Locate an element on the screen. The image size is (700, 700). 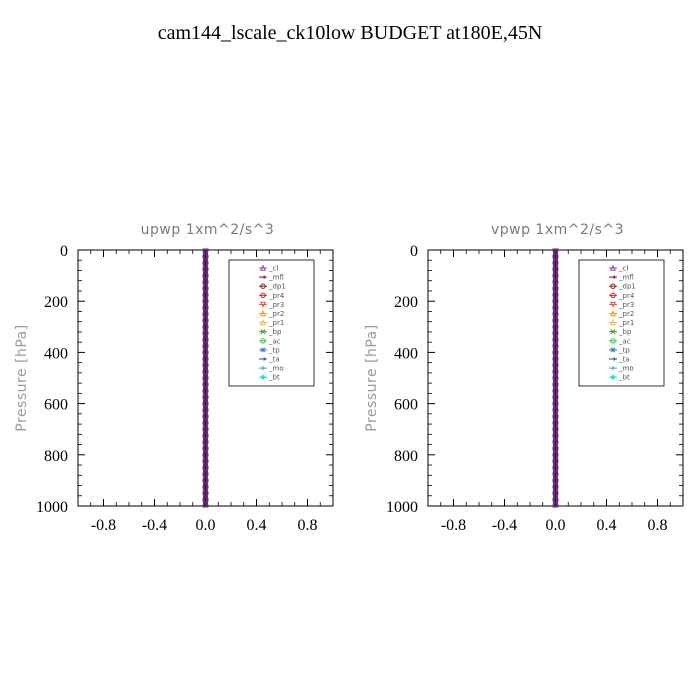
panel-title: vpwp 1xm^2/s^3 is located at coordinates (557, 230).